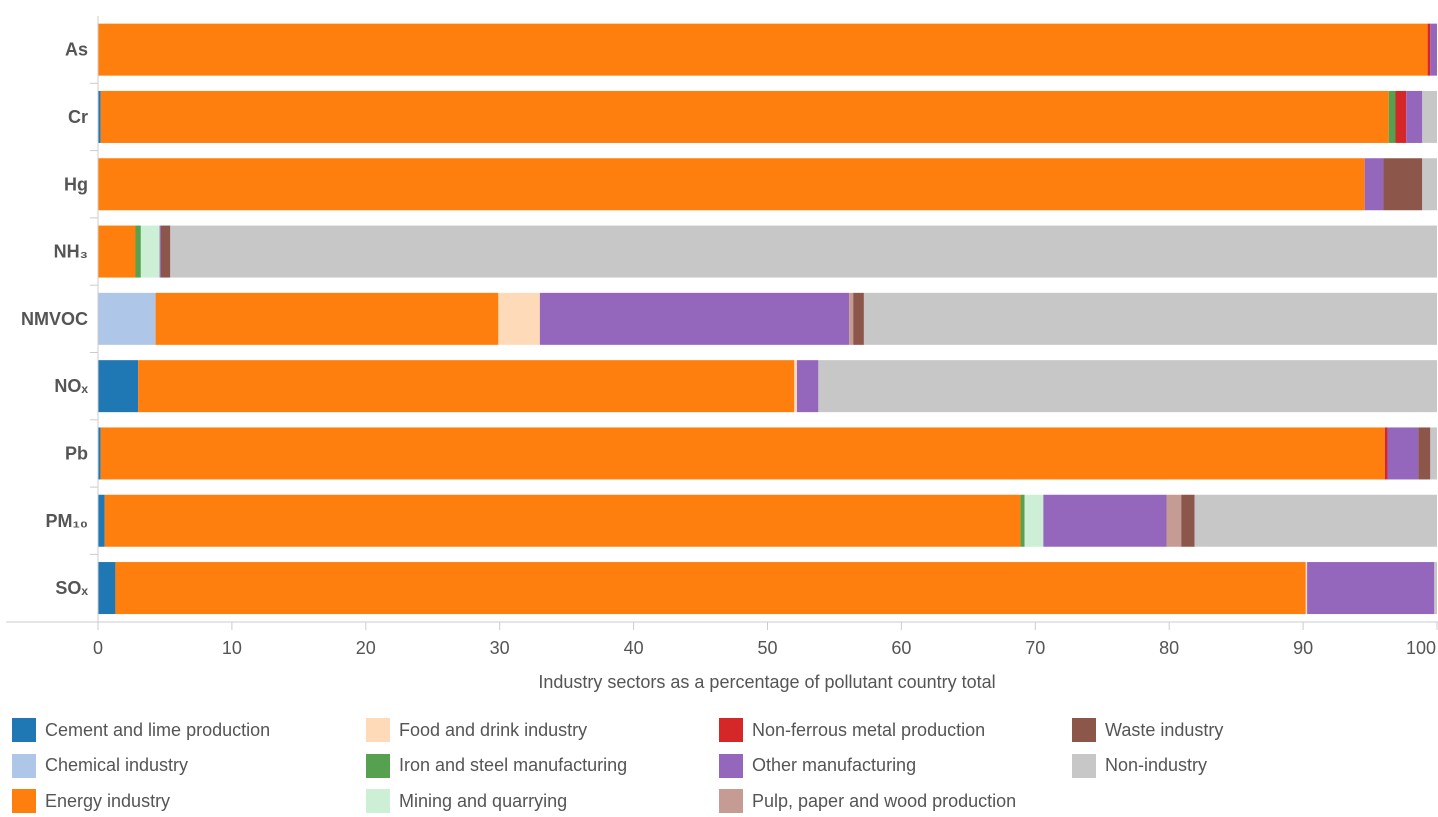  Describe the element at coordinates (834, 765) in the screenshot. I see `legend-label: Other manufacturing` at that location.